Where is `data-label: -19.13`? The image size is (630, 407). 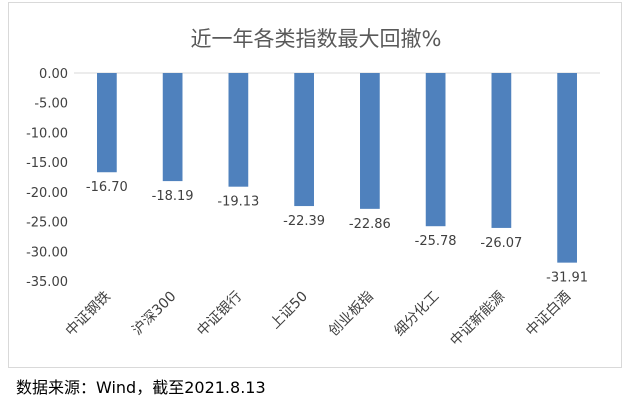
data-label: -19.13 is located at coordinates (238, 202).